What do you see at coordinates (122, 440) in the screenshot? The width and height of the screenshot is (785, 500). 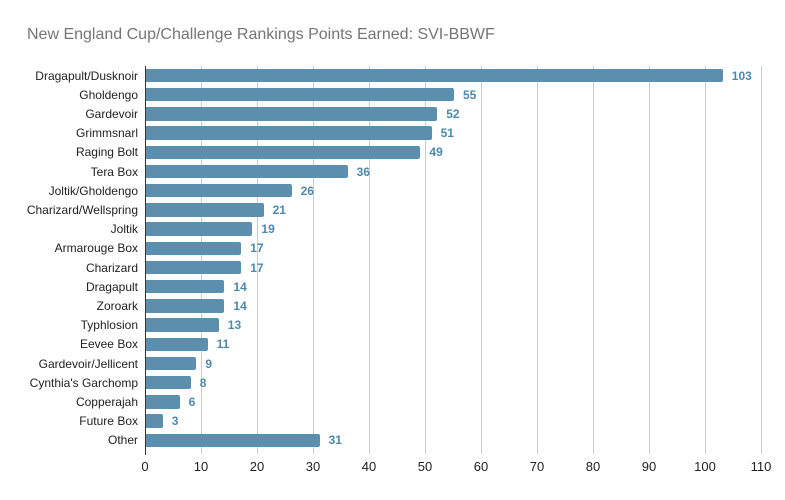 I see `category-label: Other` at bounding box center [122, 440].